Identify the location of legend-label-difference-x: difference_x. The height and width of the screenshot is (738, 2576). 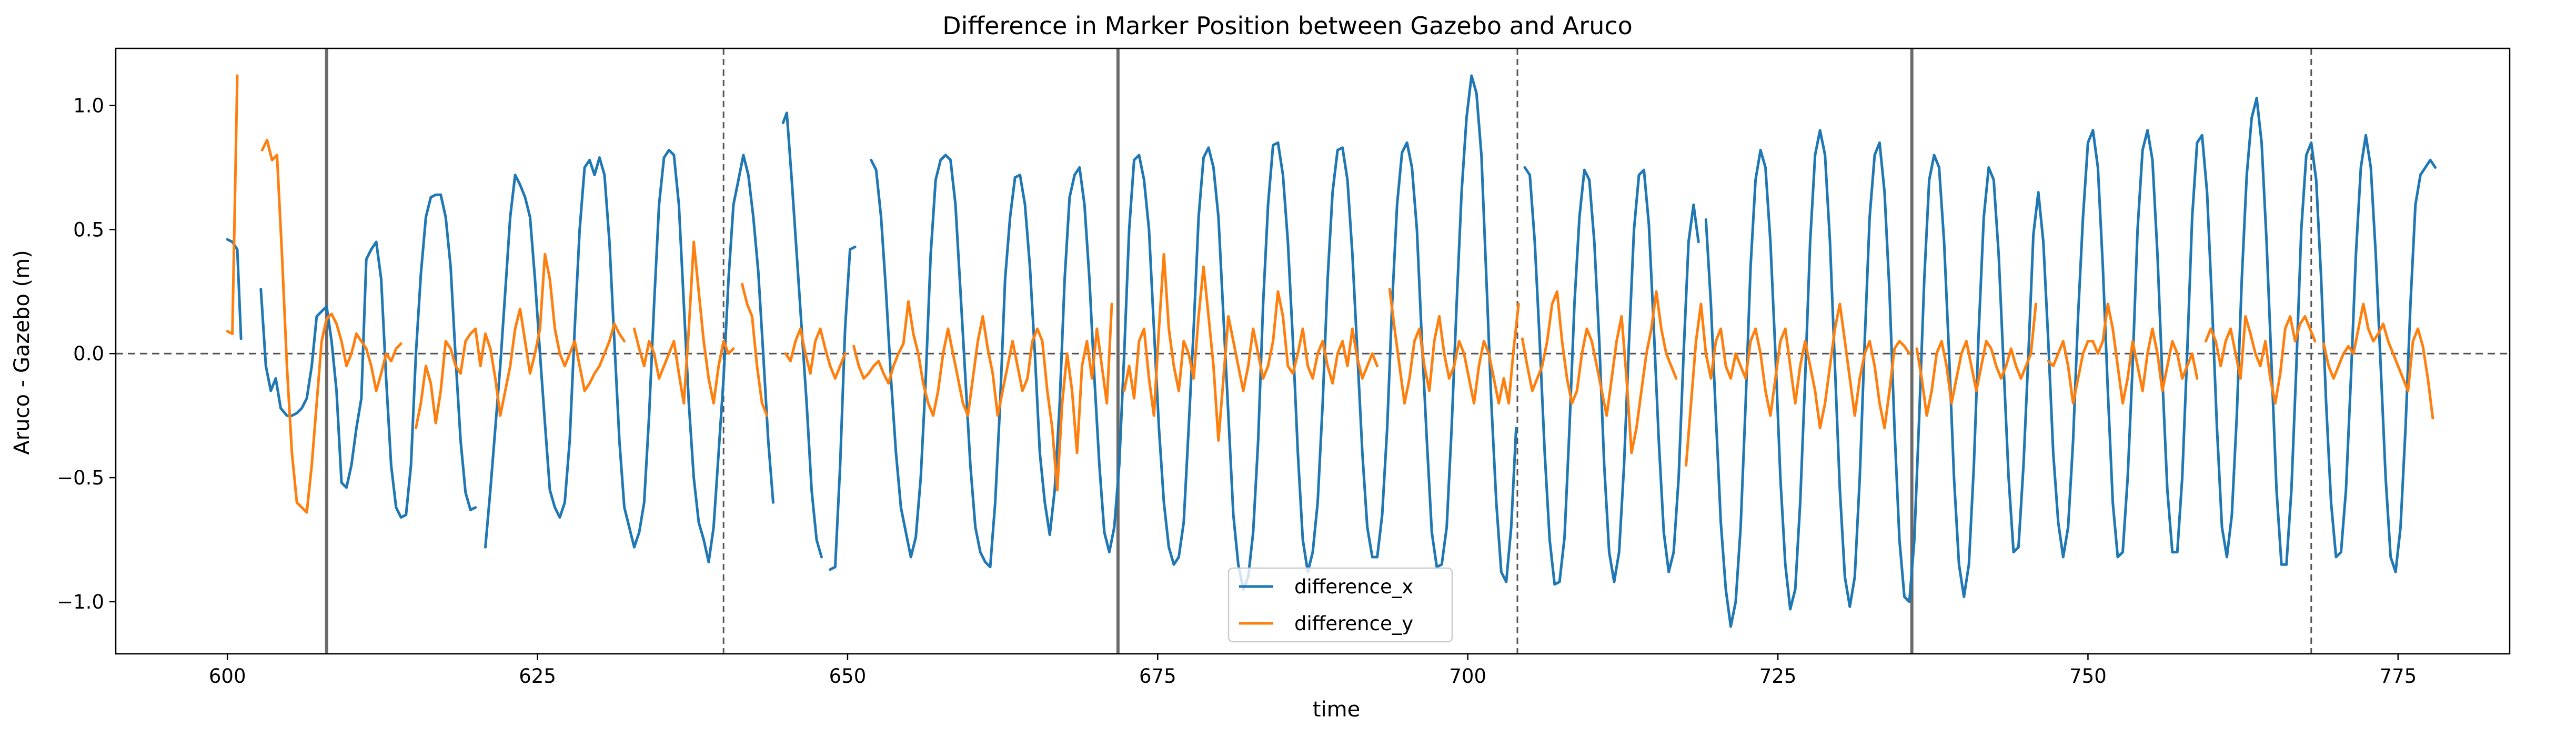
(1354, 587).